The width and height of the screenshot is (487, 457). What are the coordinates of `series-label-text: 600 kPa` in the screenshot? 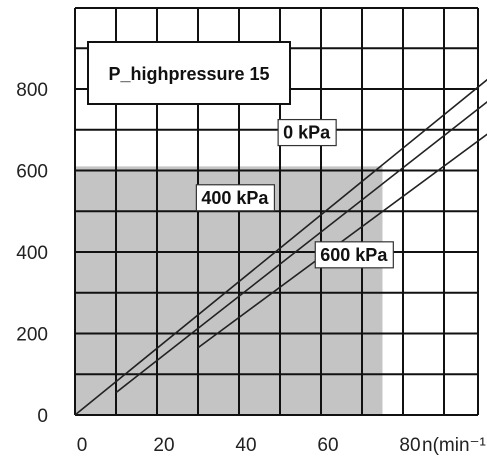 It's located at (354, 255).